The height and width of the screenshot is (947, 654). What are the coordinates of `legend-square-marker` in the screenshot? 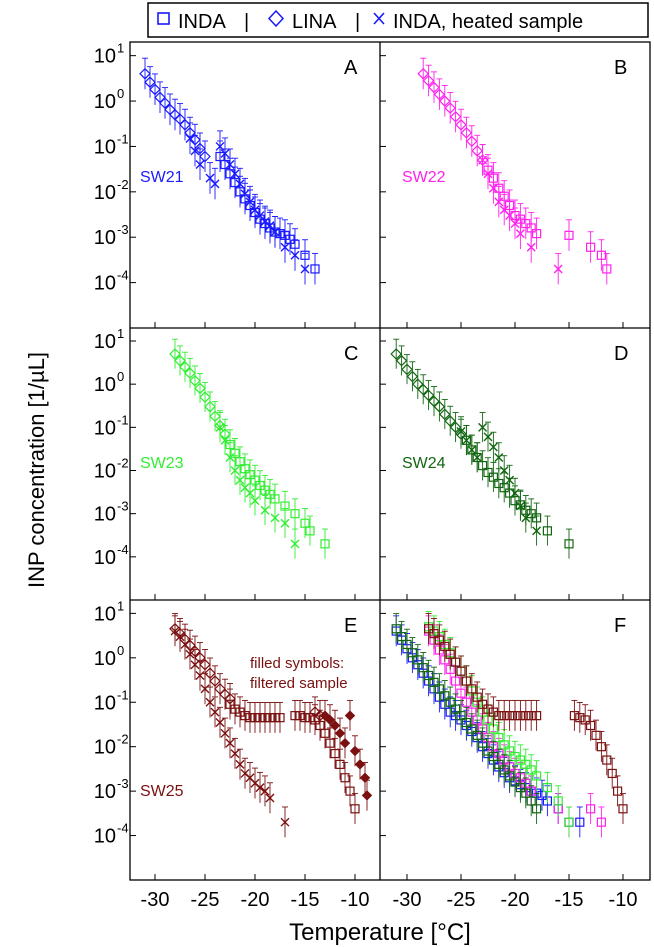 It's located at (163, 18).